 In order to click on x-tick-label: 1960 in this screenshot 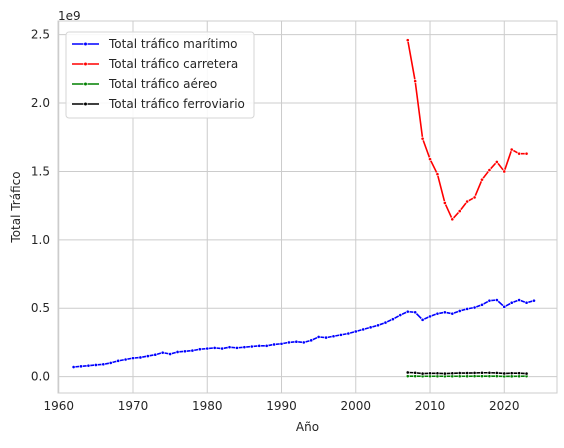, I will do `click(58, 406)`.